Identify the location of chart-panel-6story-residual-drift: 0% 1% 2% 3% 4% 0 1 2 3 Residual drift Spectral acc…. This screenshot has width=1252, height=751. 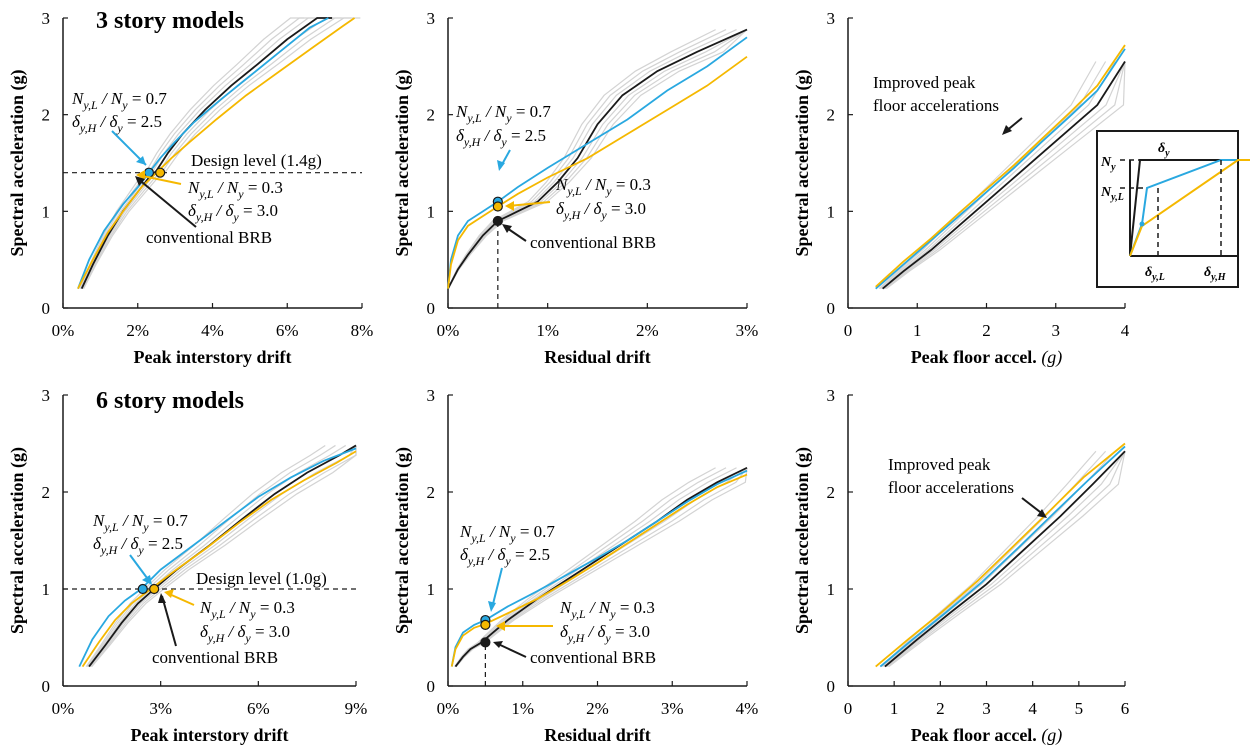
(575, 565).